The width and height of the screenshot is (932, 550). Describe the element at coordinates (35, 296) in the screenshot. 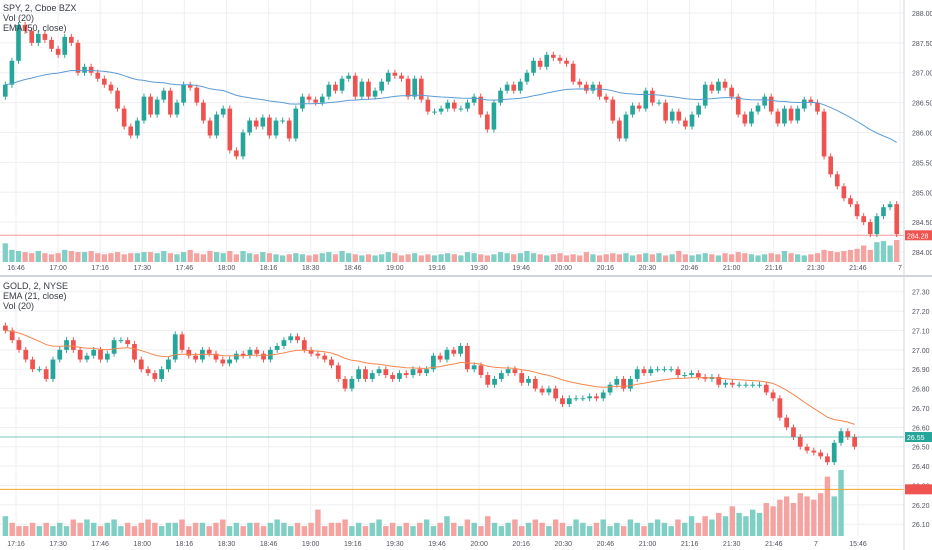

I see `gold-legend-ema: EMA (21, close)` at that location.